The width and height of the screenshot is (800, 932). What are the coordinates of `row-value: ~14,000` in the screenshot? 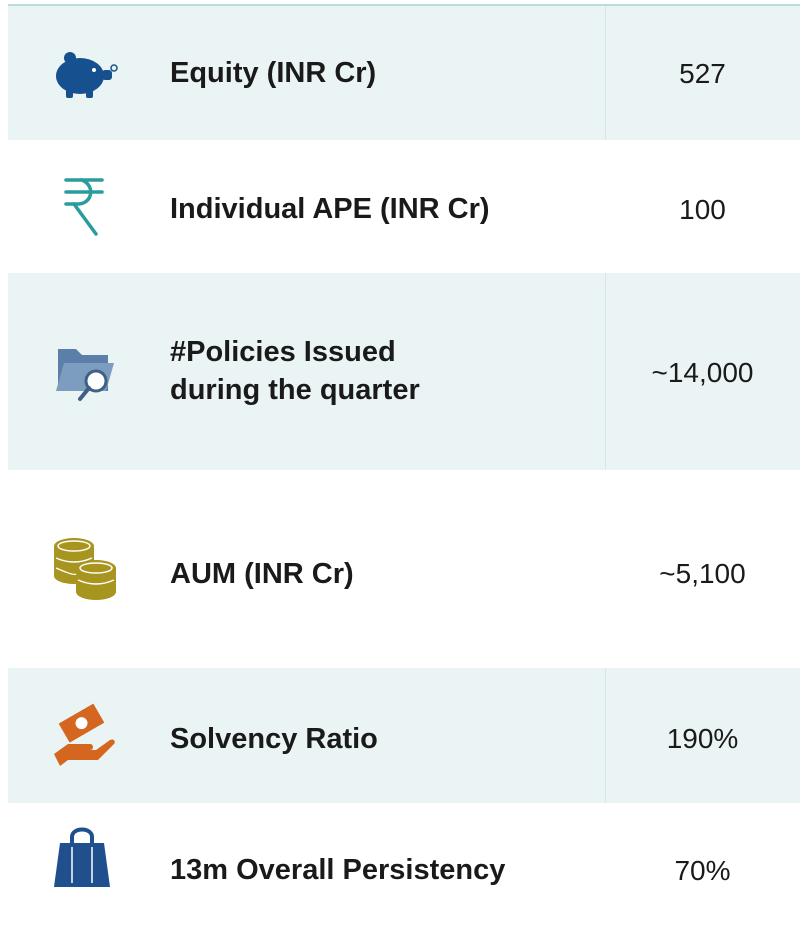 It's located at (702, 372).